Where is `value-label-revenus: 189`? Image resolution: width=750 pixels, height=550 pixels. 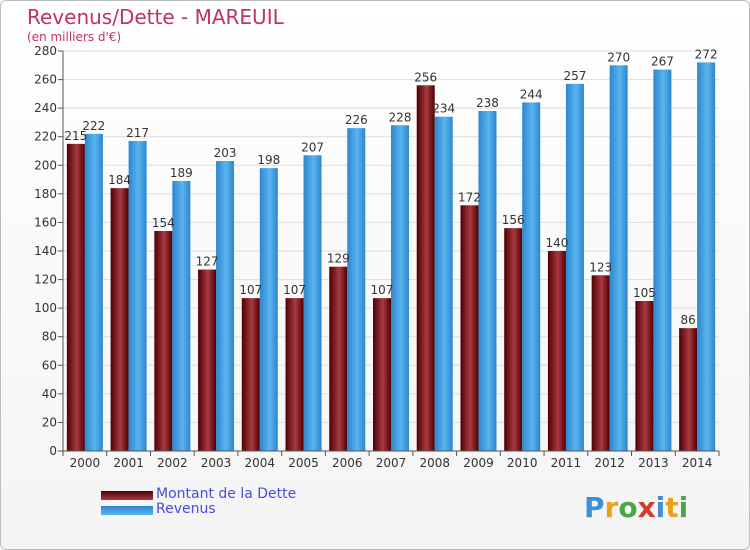 value-label-revenus: 189 is located at coordinates (181, 173).